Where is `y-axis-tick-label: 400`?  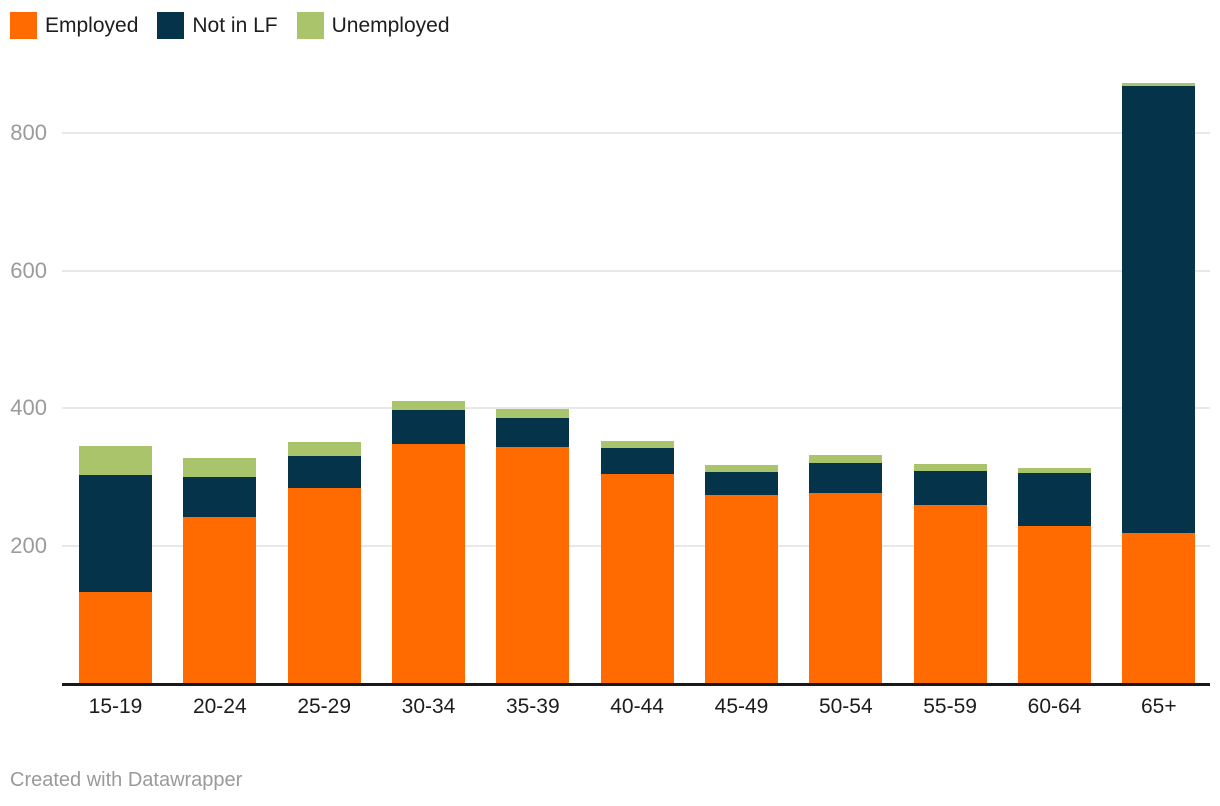 y-axis-tick-label: 400 is located at coordinates (28, 407).